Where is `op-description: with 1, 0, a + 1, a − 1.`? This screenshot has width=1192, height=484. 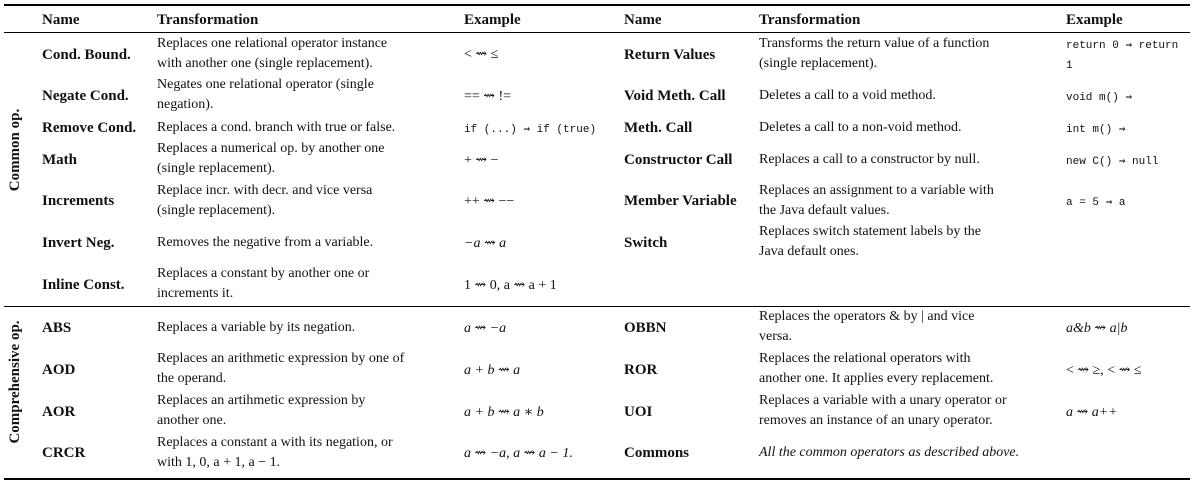
op-description: with 1, 0, a + 1, a − 1. is located at coordinates (219, 462).